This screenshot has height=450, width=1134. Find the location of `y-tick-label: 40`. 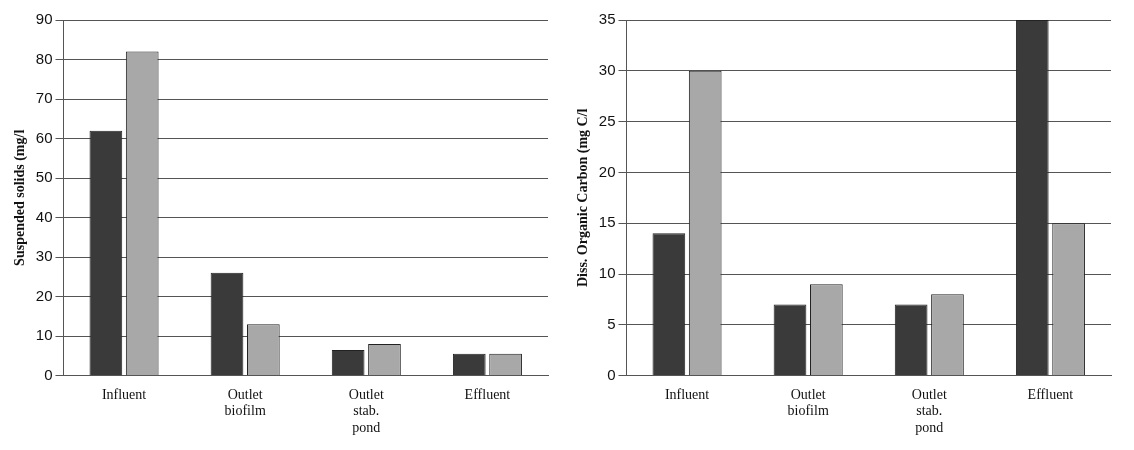

y-tick-label: 40 is located at coordinates (44, 216).